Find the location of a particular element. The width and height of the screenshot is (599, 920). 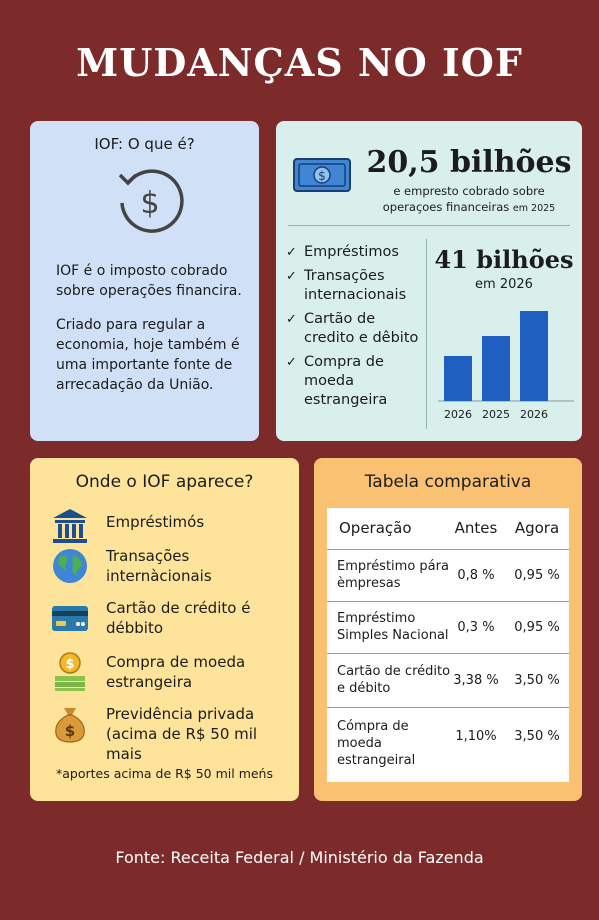

where-item-label: Transações internàcionais is located at coordinates (159, 566).